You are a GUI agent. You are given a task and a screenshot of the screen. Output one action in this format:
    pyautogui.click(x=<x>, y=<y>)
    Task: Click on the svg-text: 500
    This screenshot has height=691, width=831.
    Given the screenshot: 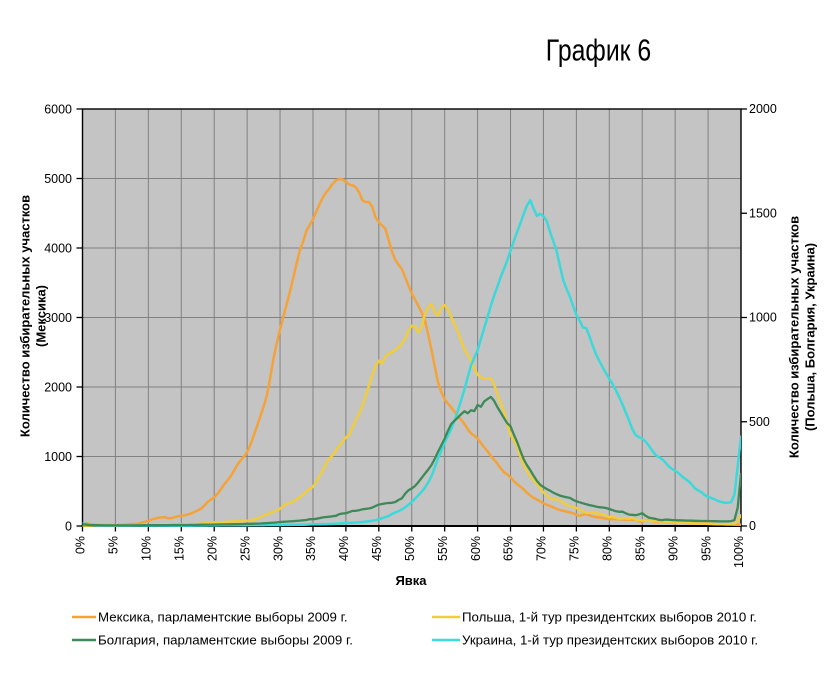 What is the action you would take?
    pyautogui.click(x=759, y=422)
    